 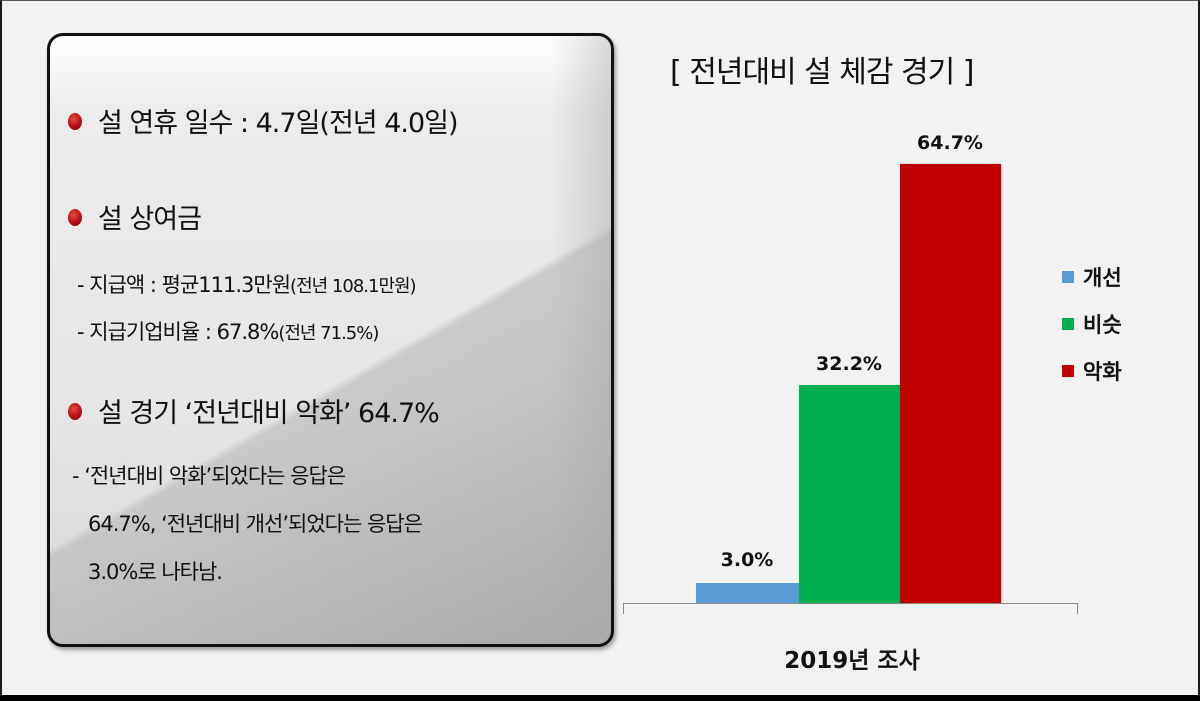 What do you see at coordinates (184, 285) in the screenshot?
I see `bonus-amount-text: - 지급액 : 평균111.3만원` at bounding box center [184, 285].